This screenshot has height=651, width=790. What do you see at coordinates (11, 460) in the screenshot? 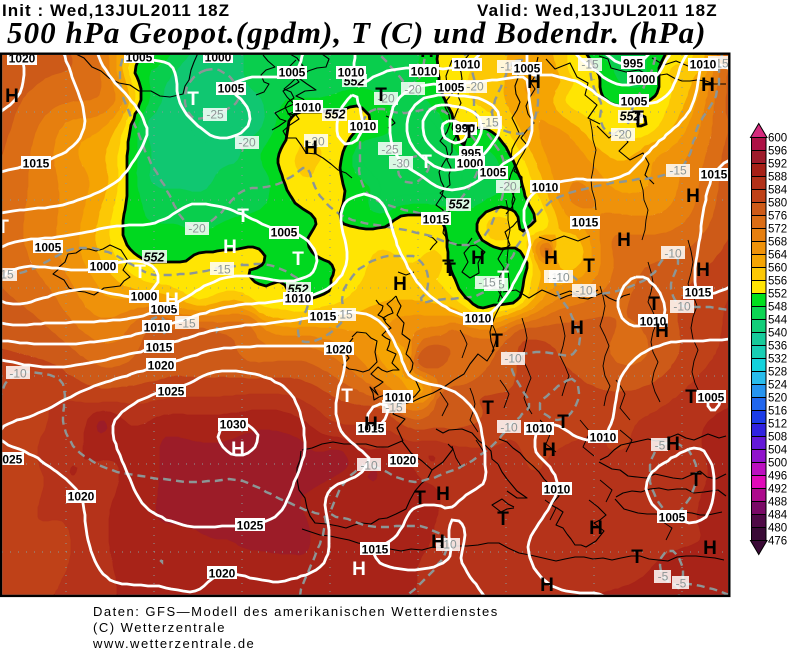
I see `svg-text: 1025` at bounding box center [11, 460].